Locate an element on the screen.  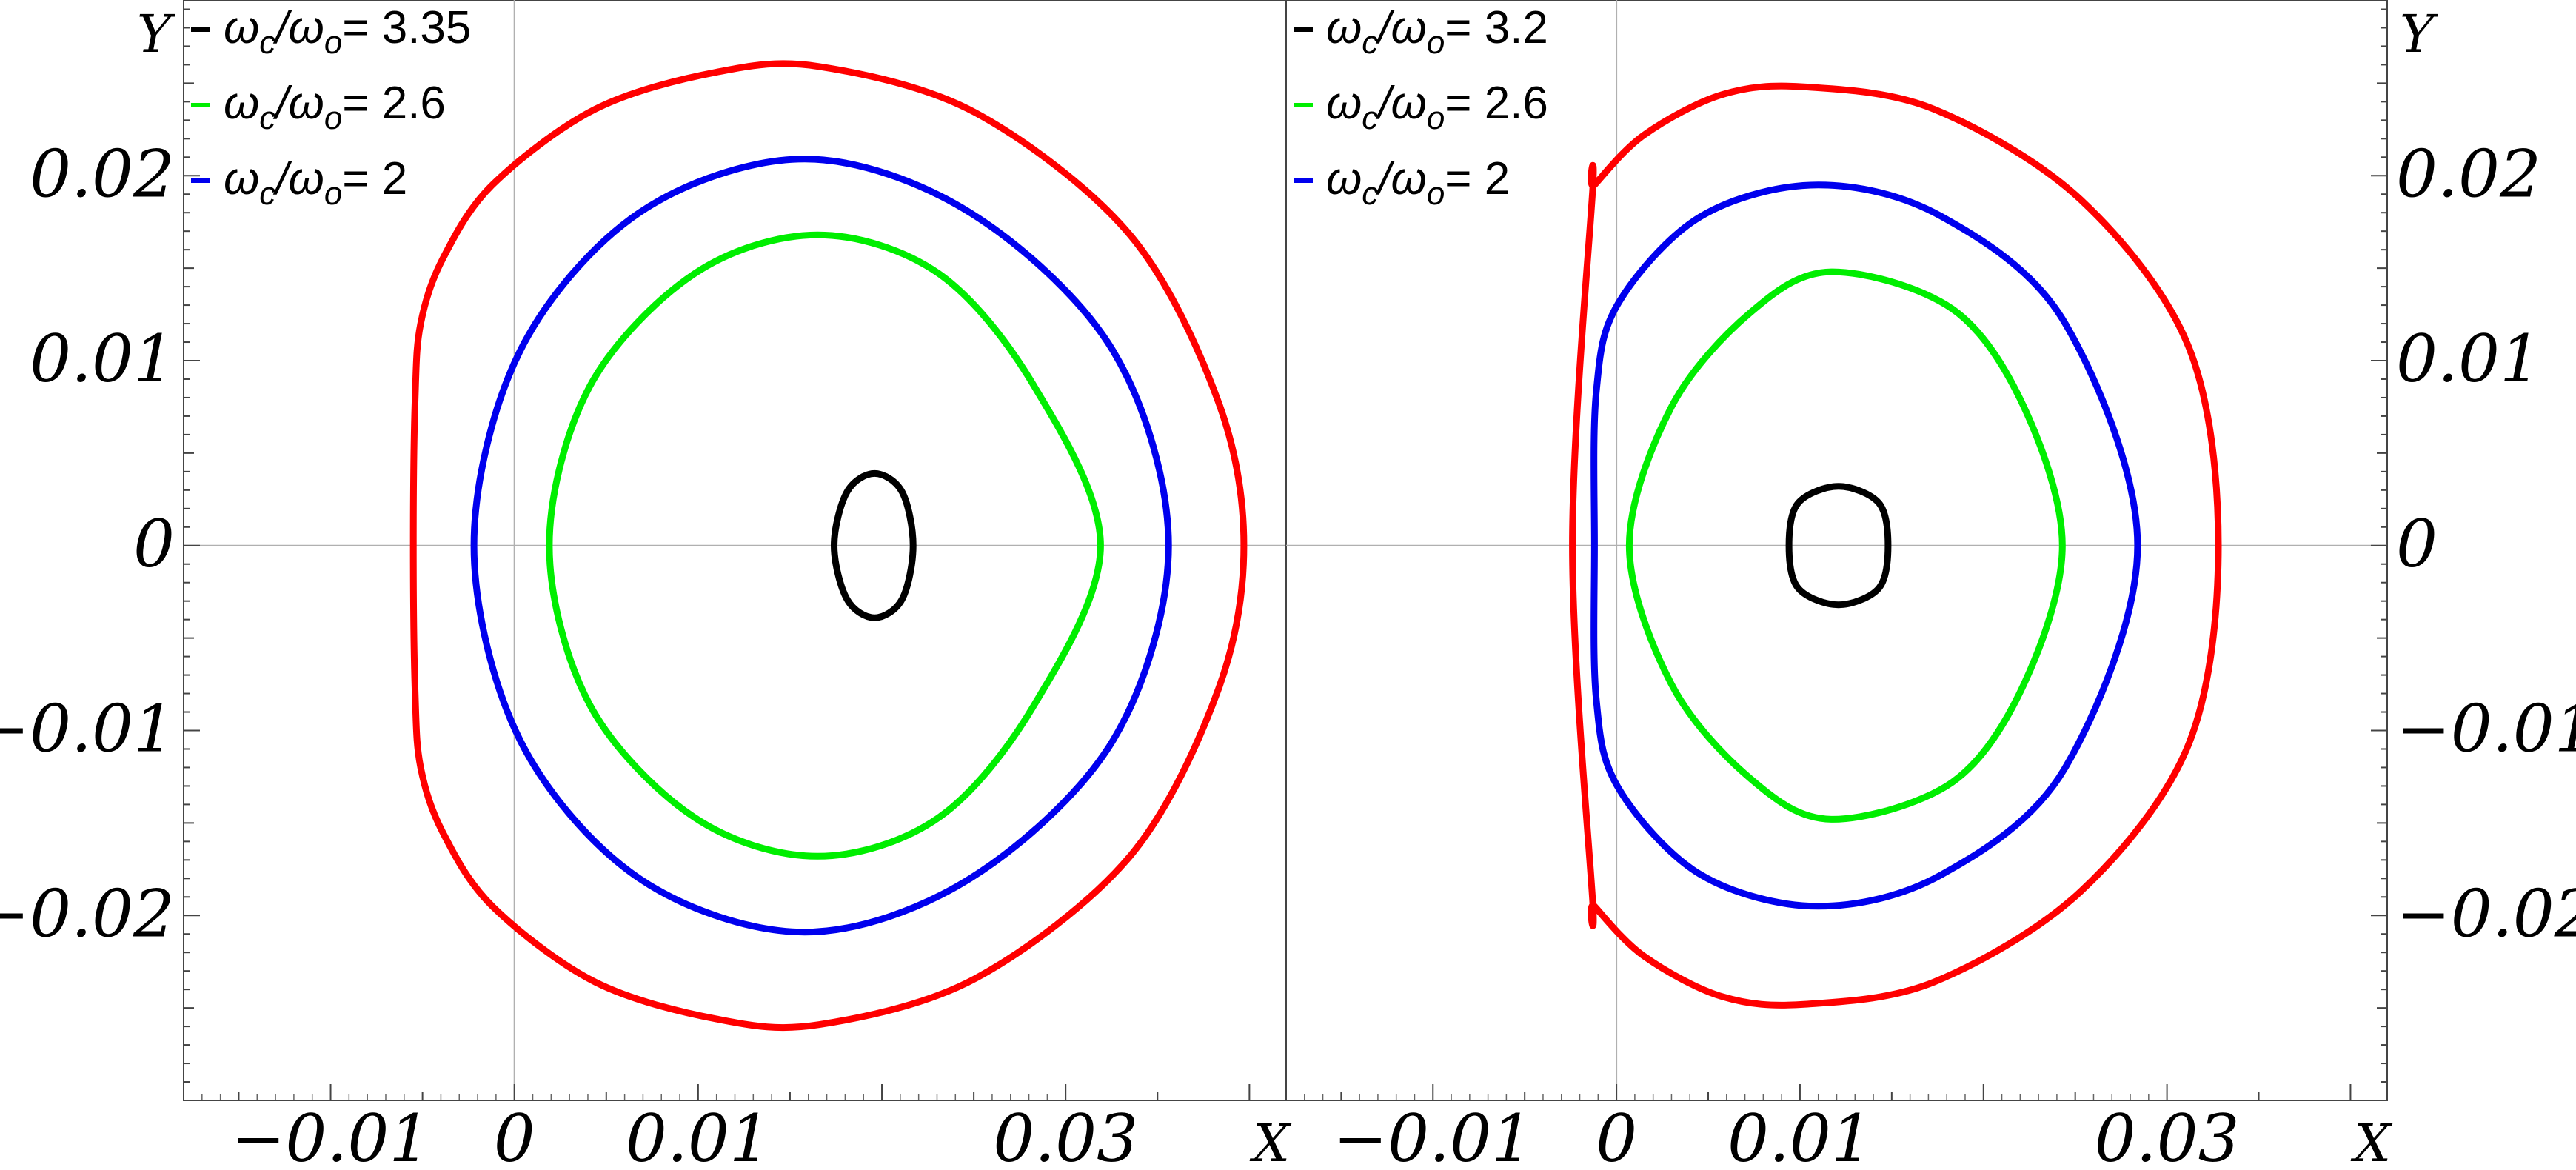
legend-text-part: = 3.2 is located at coordinates (1496, 27).